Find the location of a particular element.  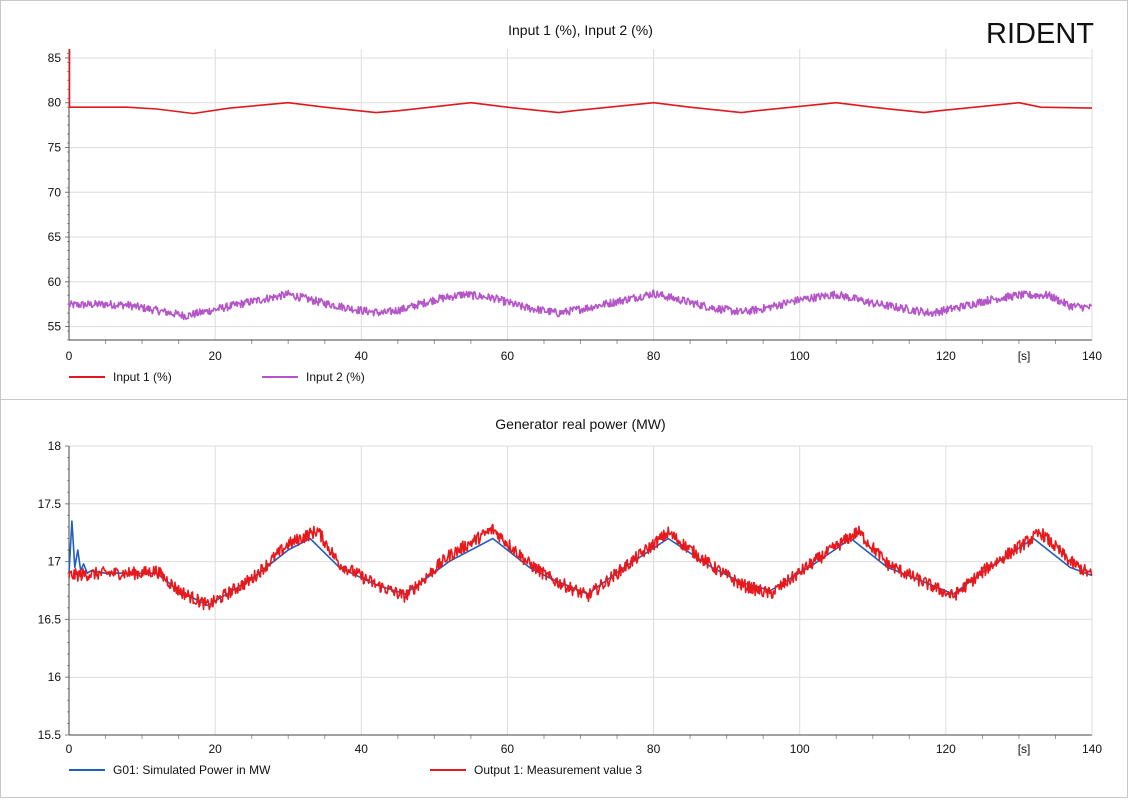

y-tick-label: 16.5 is located at coordinates (50, 619).